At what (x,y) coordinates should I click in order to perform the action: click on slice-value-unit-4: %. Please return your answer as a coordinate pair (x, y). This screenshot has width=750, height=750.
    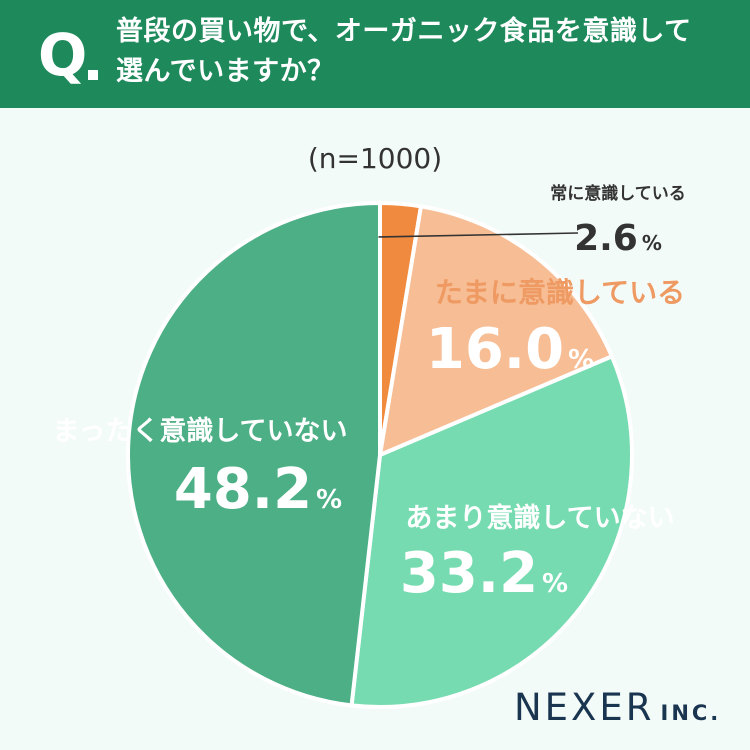
    Looking at the image, I should click on (329, 500).